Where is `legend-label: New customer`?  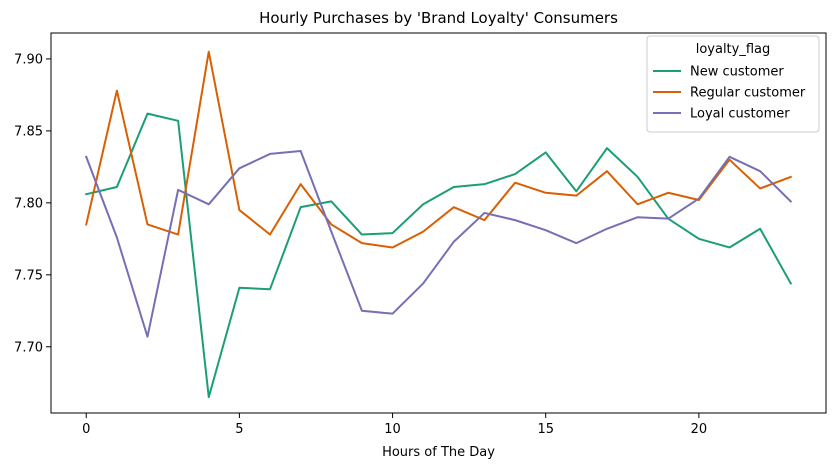
legend-label: New customer is located at coordinates (737, 72).